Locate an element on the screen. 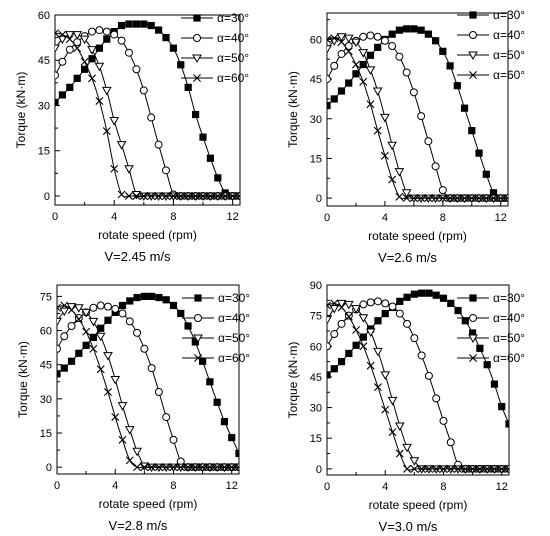 This screenshot has width=550, height=536. series-triangle-down is located at coordinates (148, 388).